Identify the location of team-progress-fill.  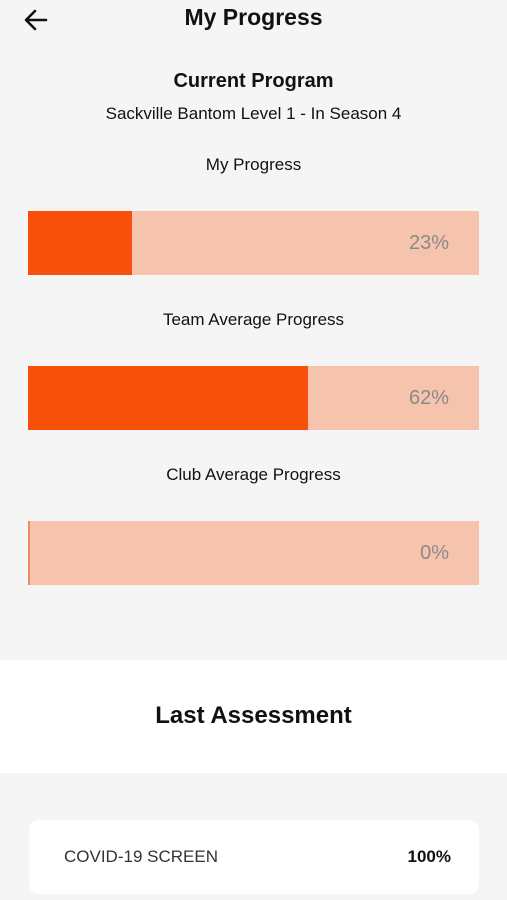
(168, 398).